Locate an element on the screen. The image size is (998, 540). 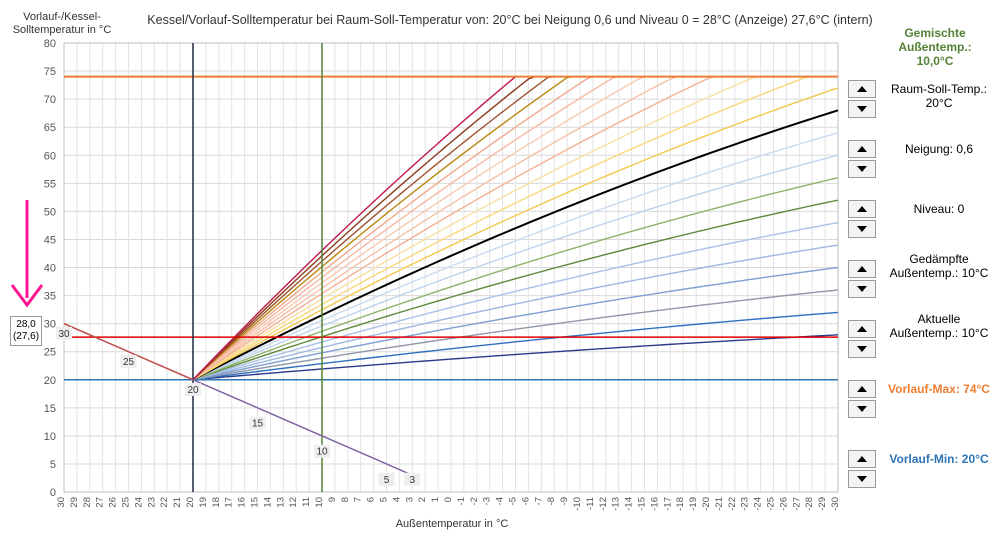
x-tick-label: -17 is located at coordinates (667, 504).